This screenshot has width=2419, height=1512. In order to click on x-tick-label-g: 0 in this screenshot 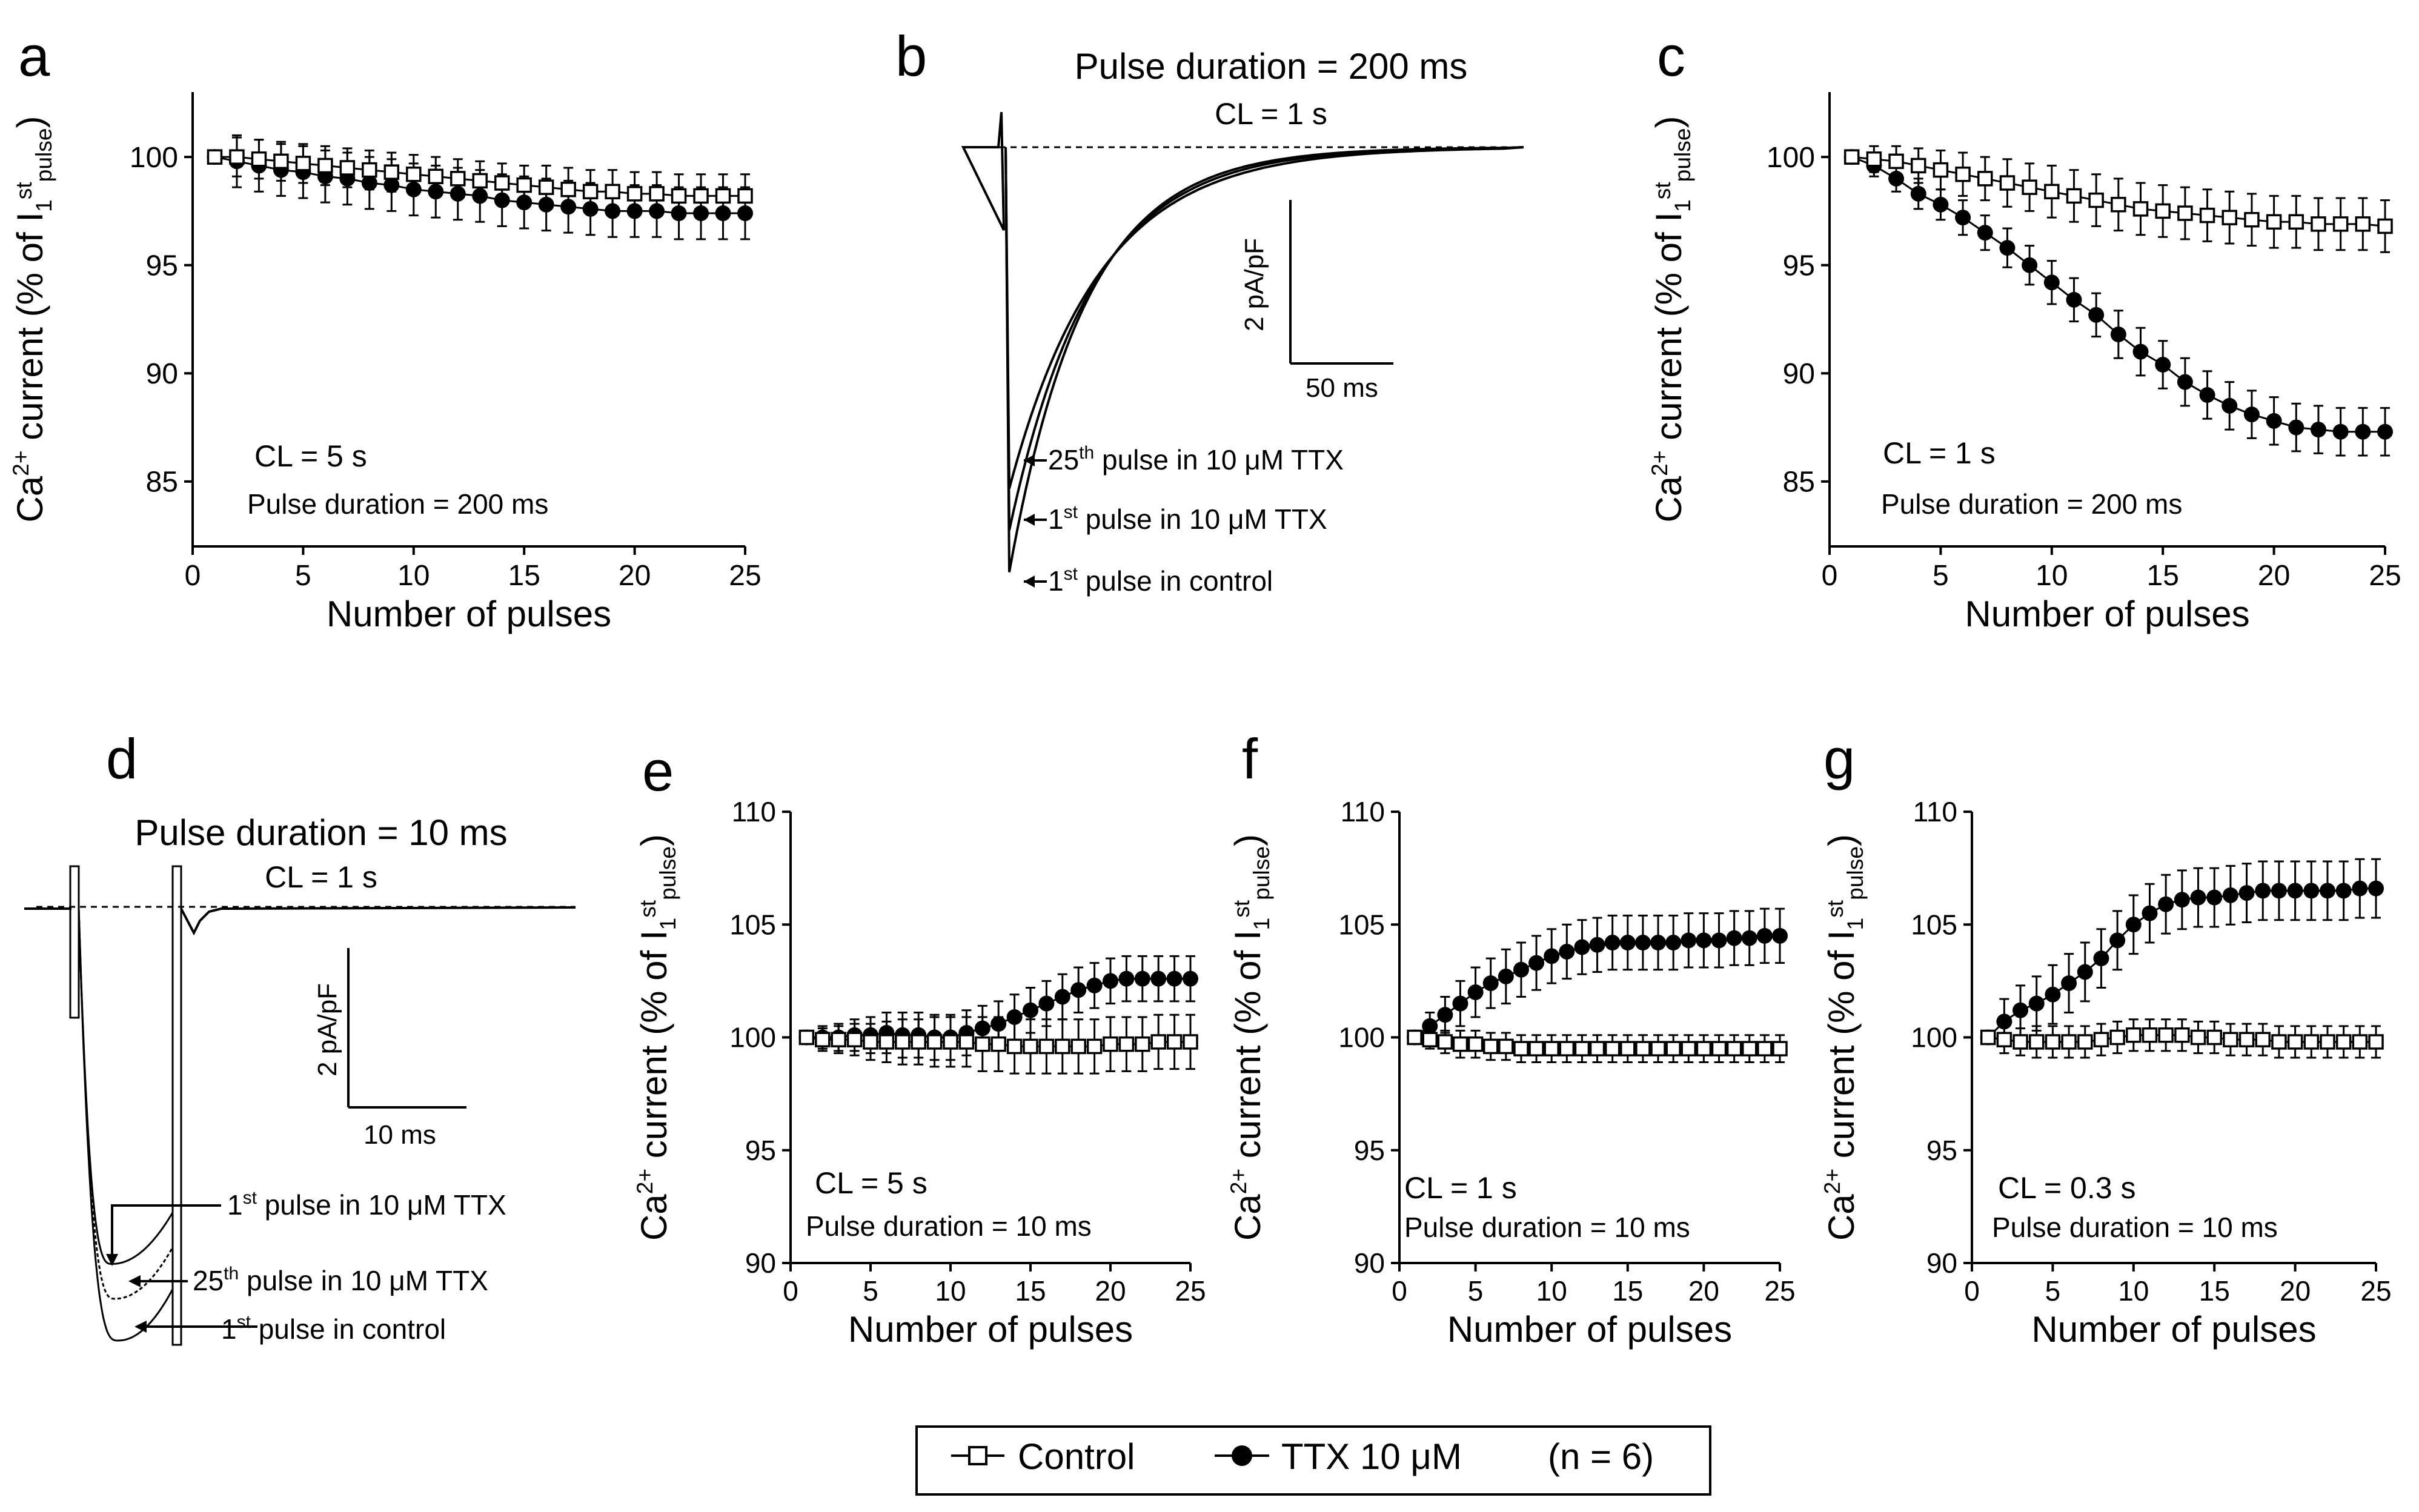, I will do `click(1972, 1291)`.